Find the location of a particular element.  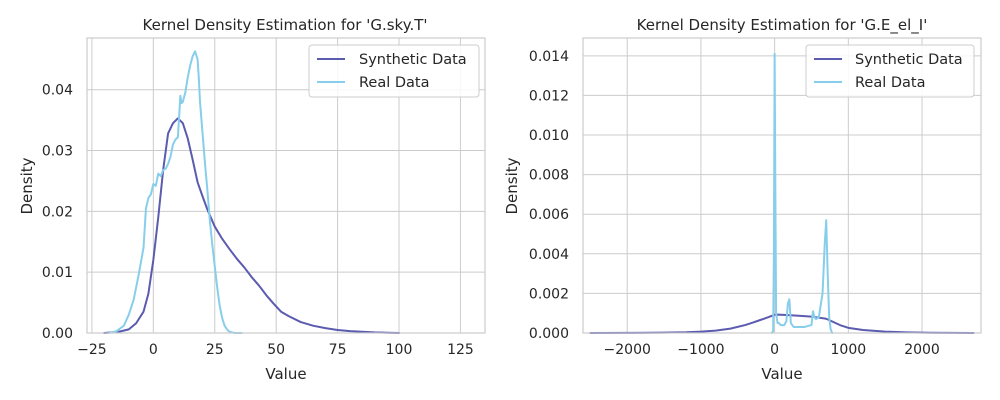

y-tick-label: 0.010 is located at coordinates (549, 136).